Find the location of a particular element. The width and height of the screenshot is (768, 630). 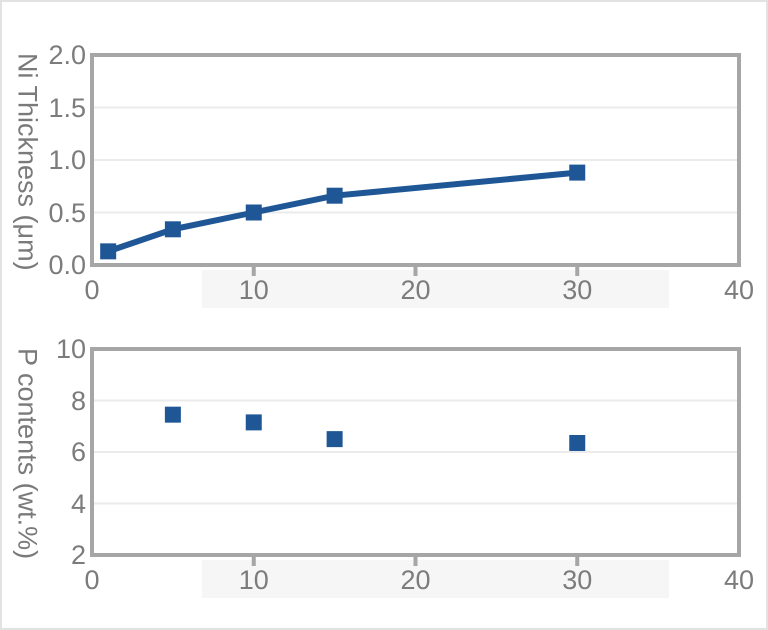

y-tick-label: 2 is located at coordinates (78, 555).